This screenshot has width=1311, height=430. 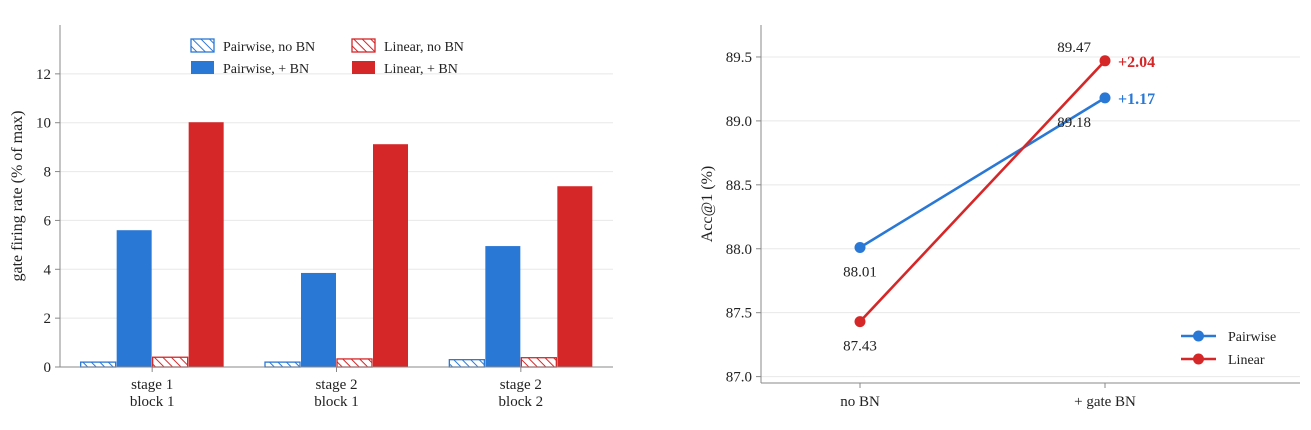 I want to click on line-y-tick-label: 89.5, so click(x=739, y=58).